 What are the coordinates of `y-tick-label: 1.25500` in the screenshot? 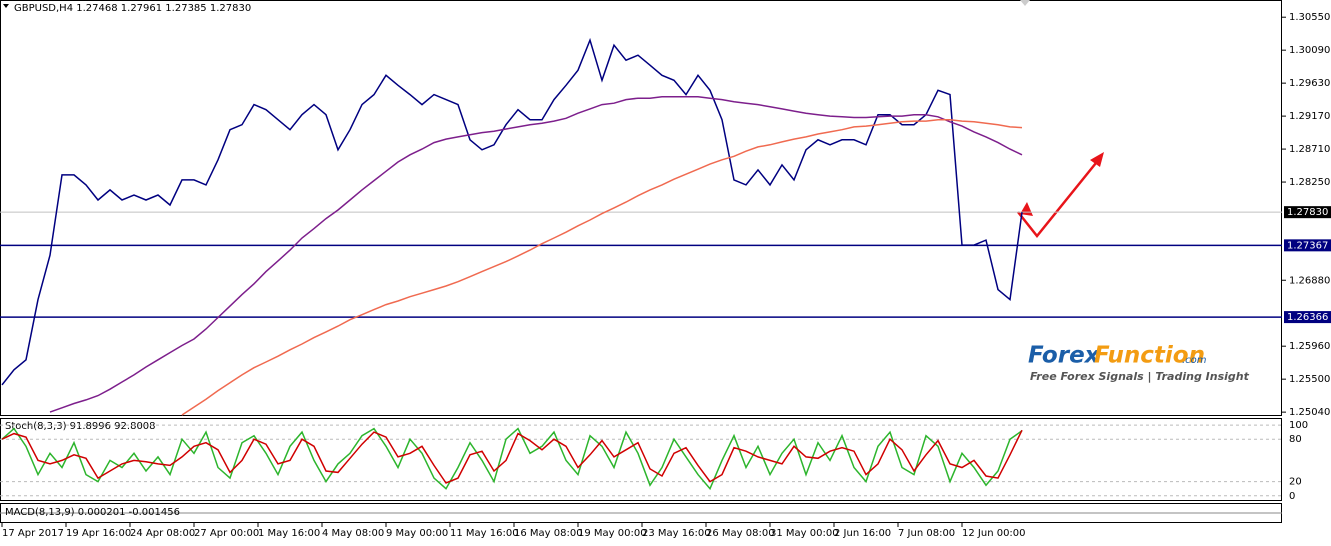 It's located at (1309, 379).